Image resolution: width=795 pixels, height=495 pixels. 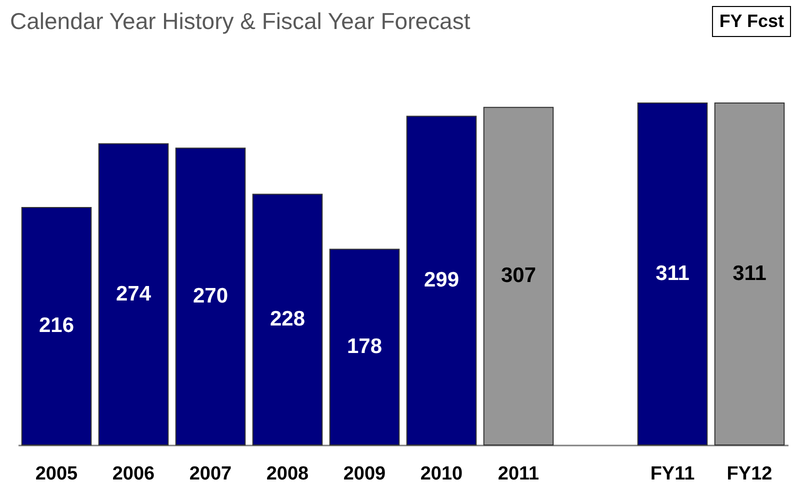 I want to click on data-label: 178, so click(x=364, y=346).